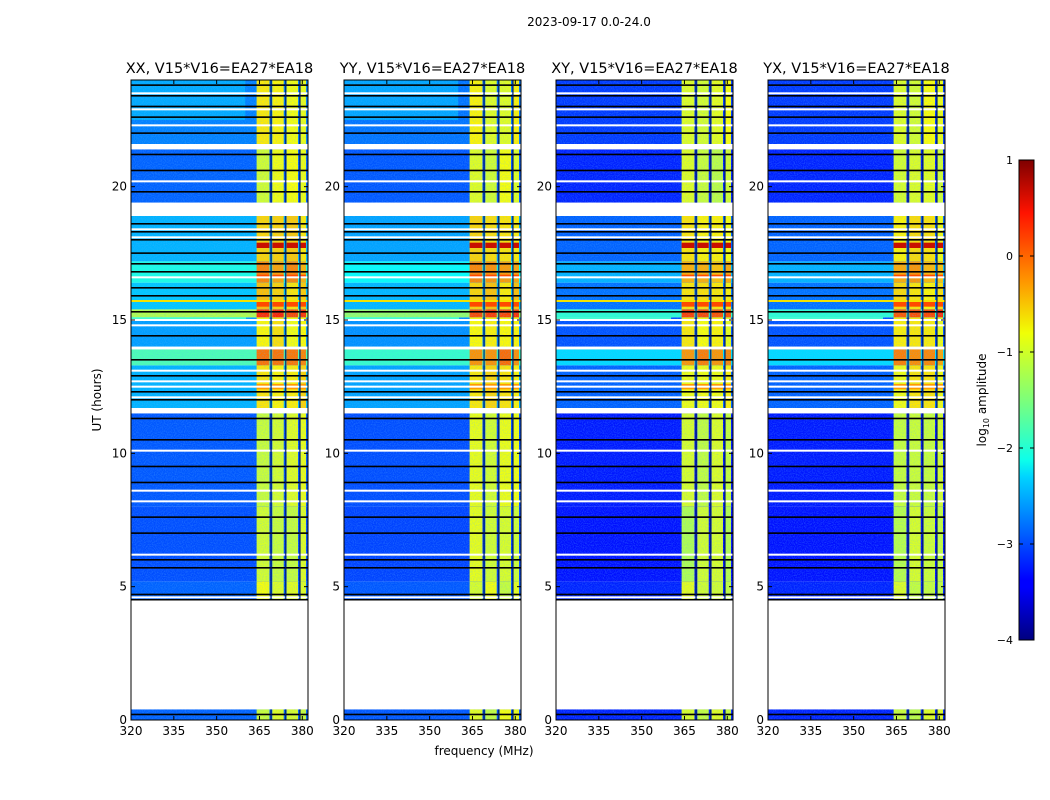  Describe the element at coordinates (173, 731) in the screenshot. I see `x-tick-label-0-1: 335` at that location.